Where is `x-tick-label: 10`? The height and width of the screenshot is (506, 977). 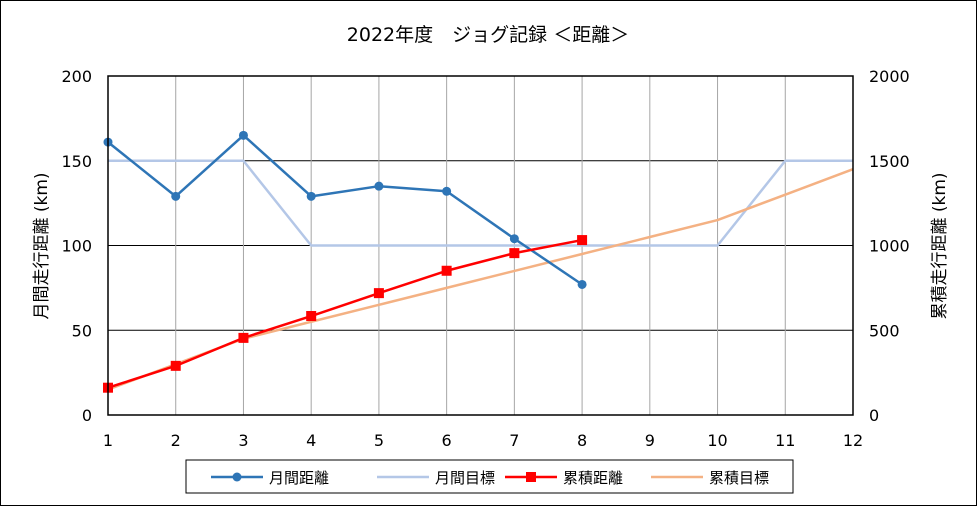 x-tick-label: 10 is located at coordinates (717, 440).